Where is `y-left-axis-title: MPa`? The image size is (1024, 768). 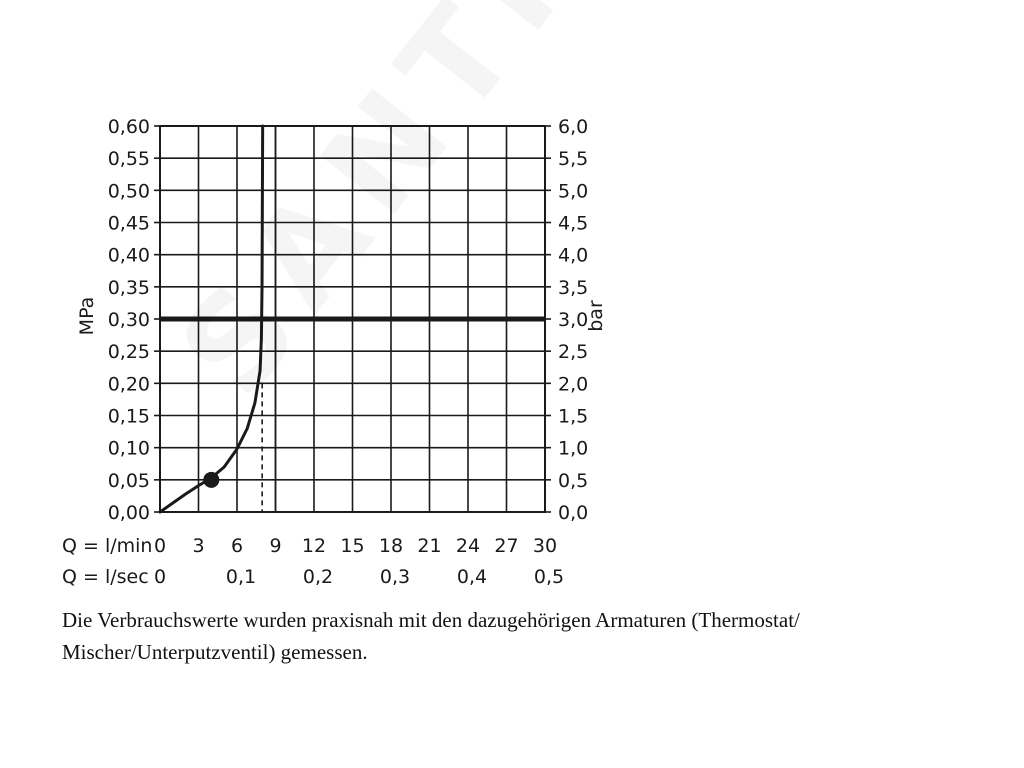 y-left-axis-title: MPa is located at coordinates (87, 316).